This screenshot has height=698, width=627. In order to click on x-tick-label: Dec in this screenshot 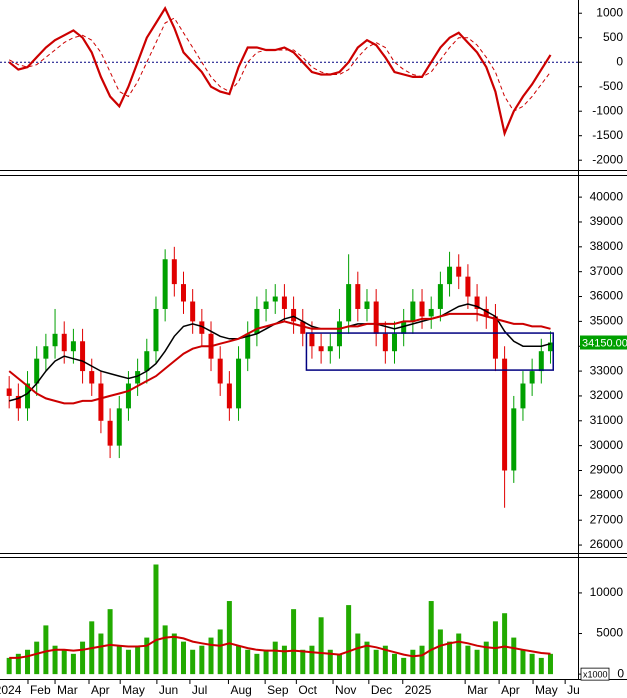, I will do `click(381, 690)`.